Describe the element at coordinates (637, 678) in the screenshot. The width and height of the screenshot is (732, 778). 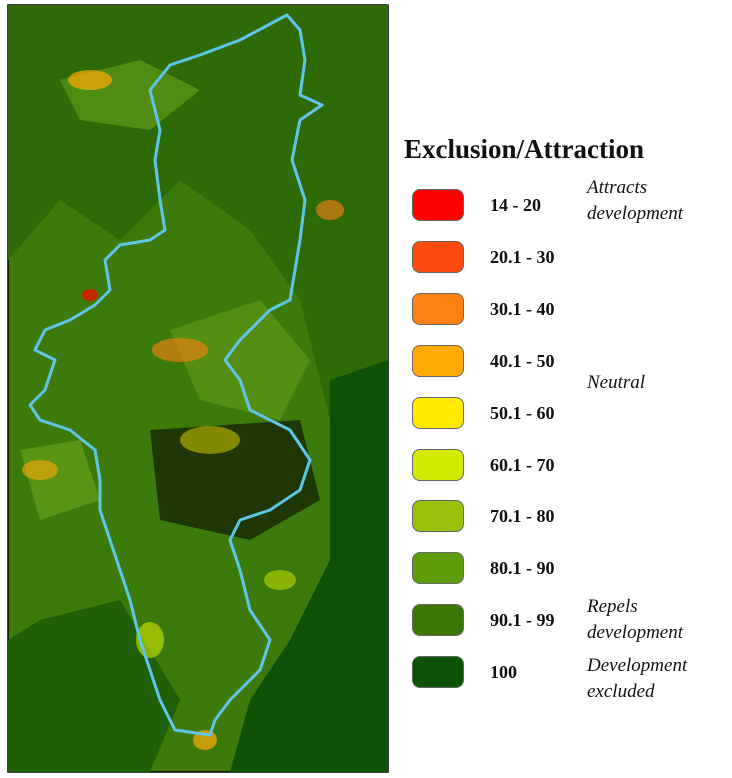
I see `annotation: Development excluded` at that location.